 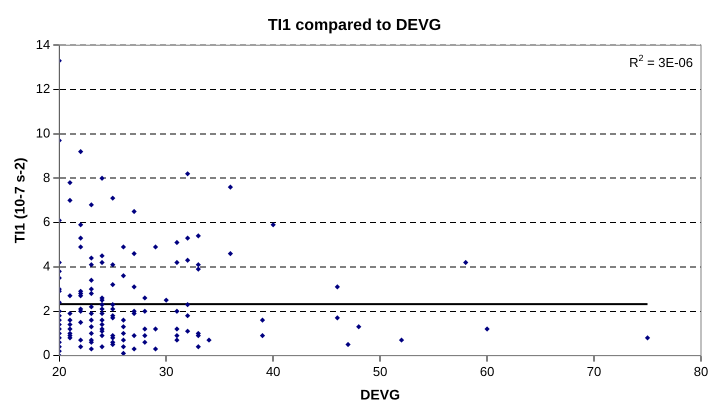 What do you see at coordinates (43, 88) in the screenshot?
I see `y-tick-label: 12` at bounding box center [43, 88].